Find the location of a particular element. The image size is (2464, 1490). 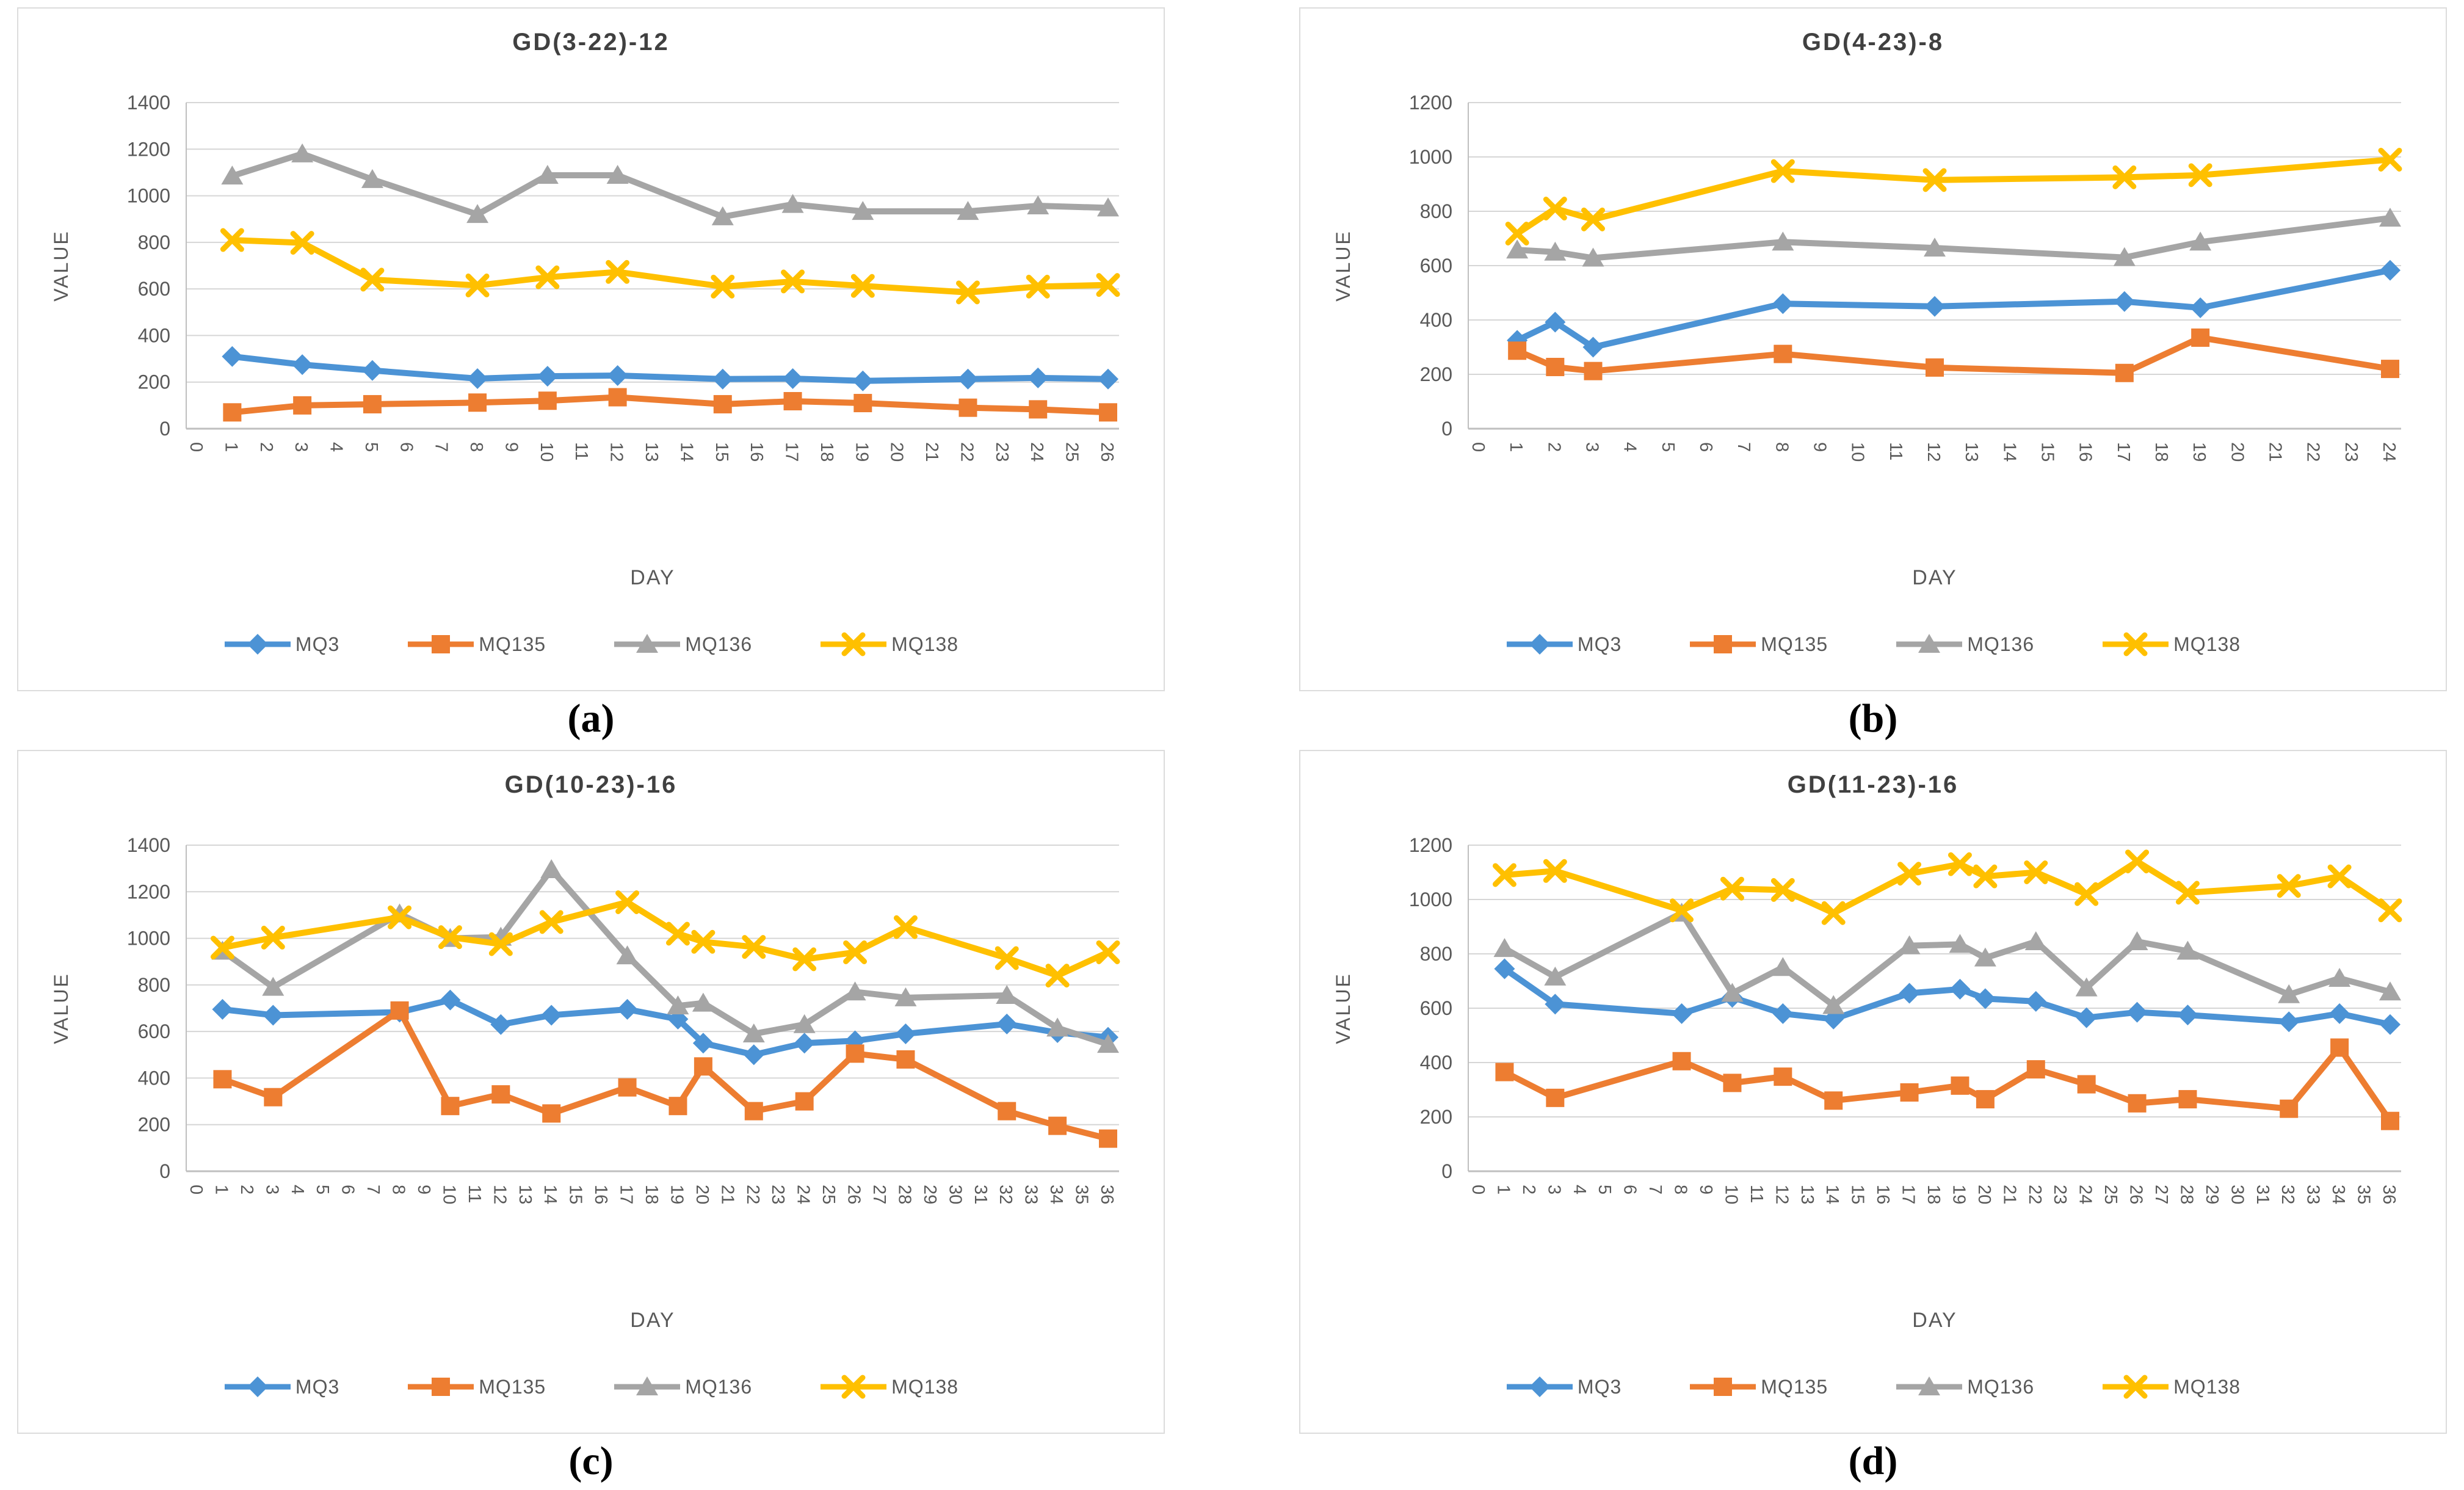

x-tick-label: 5 is located at coordinates (371, 447).